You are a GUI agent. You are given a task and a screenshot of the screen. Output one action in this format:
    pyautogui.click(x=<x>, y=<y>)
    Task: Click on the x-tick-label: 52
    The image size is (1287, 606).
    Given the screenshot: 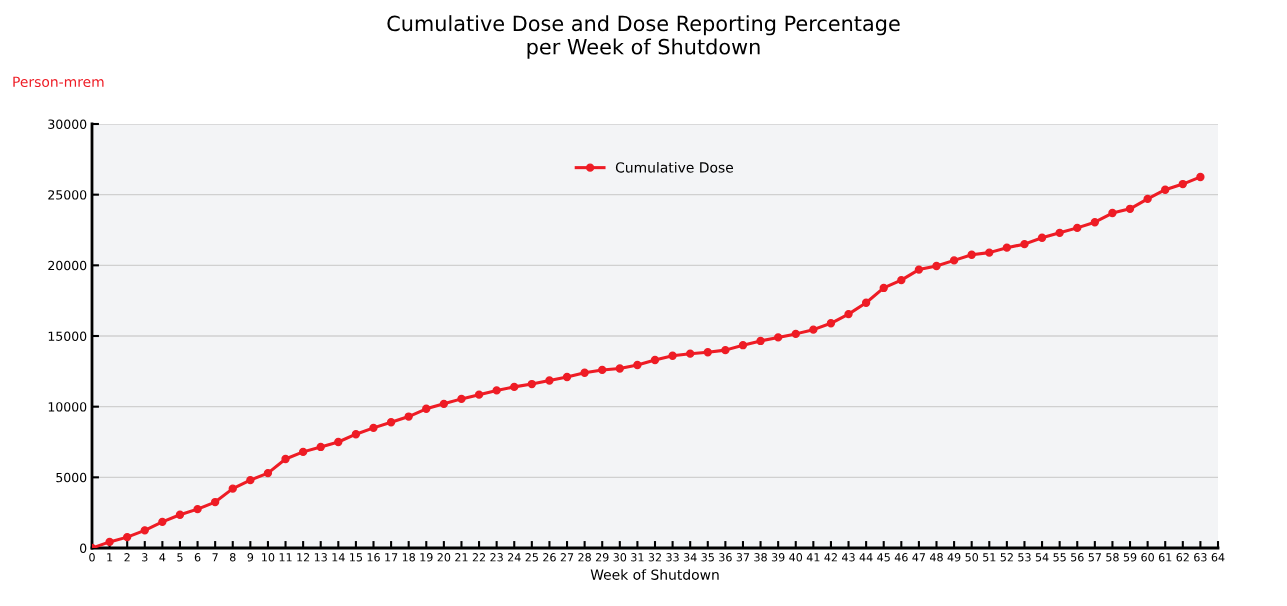 What is the action you would take?
    pyautogui.click(x=1006, y=557)
    